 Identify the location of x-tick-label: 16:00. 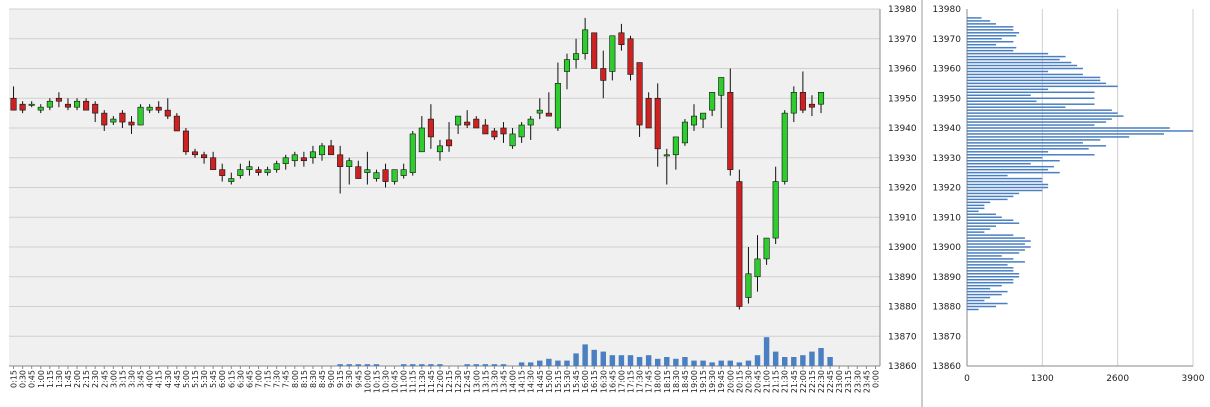
(585, 381).